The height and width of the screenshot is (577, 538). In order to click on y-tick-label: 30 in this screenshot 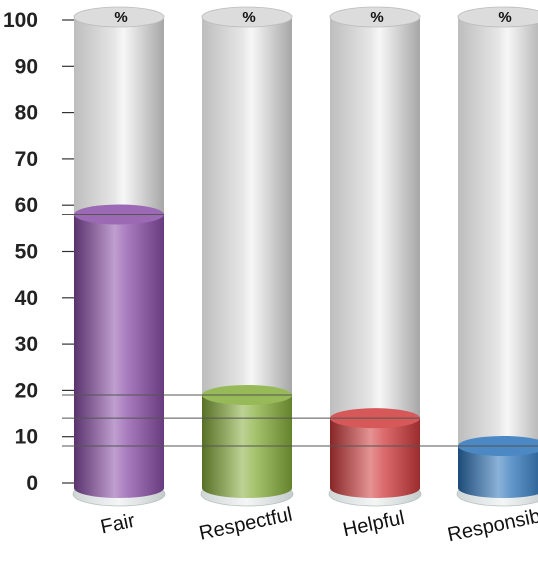, I will do `click(26, 344)`.